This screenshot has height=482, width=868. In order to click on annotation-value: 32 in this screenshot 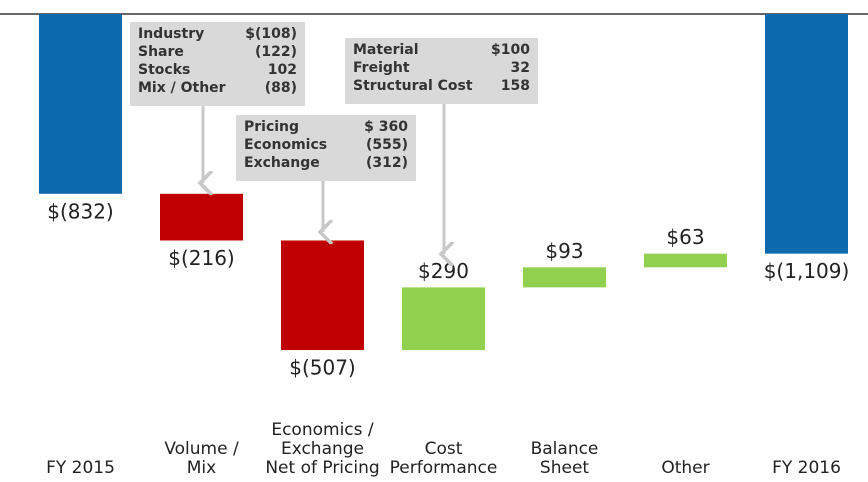, I will do `click(520, 68)`.